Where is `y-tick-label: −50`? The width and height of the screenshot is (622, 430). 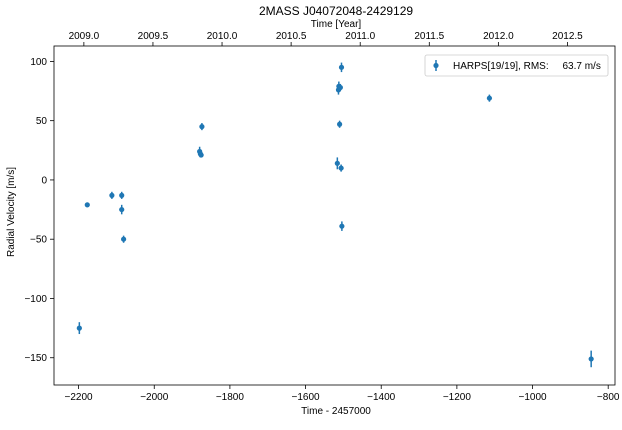
y-tick-label: −50 is located at coordinates (38, 240).